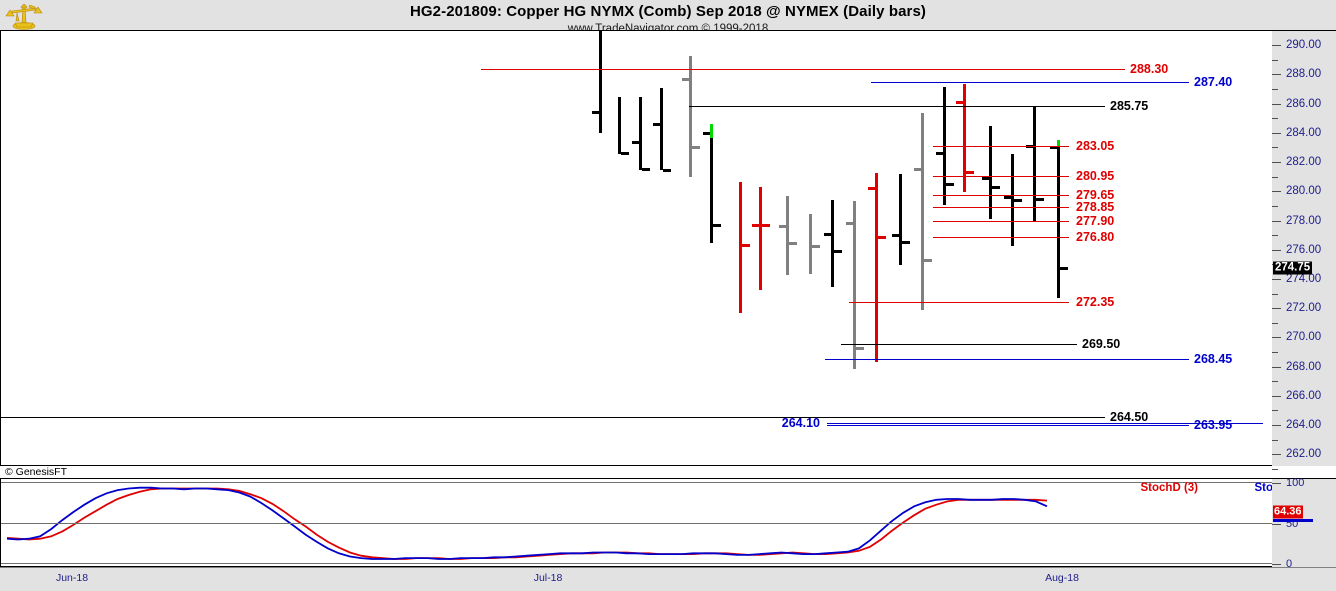 This screenshot has height=591, width=1336. I want to click on genesis-band, so click(636, 472).